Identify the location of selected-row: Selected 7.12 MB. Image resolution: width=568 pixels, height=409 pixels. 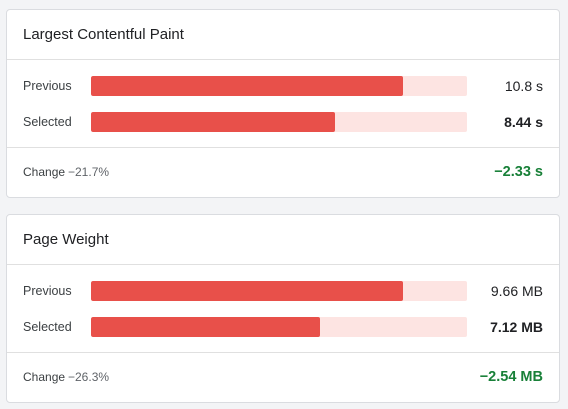
(283, 327).